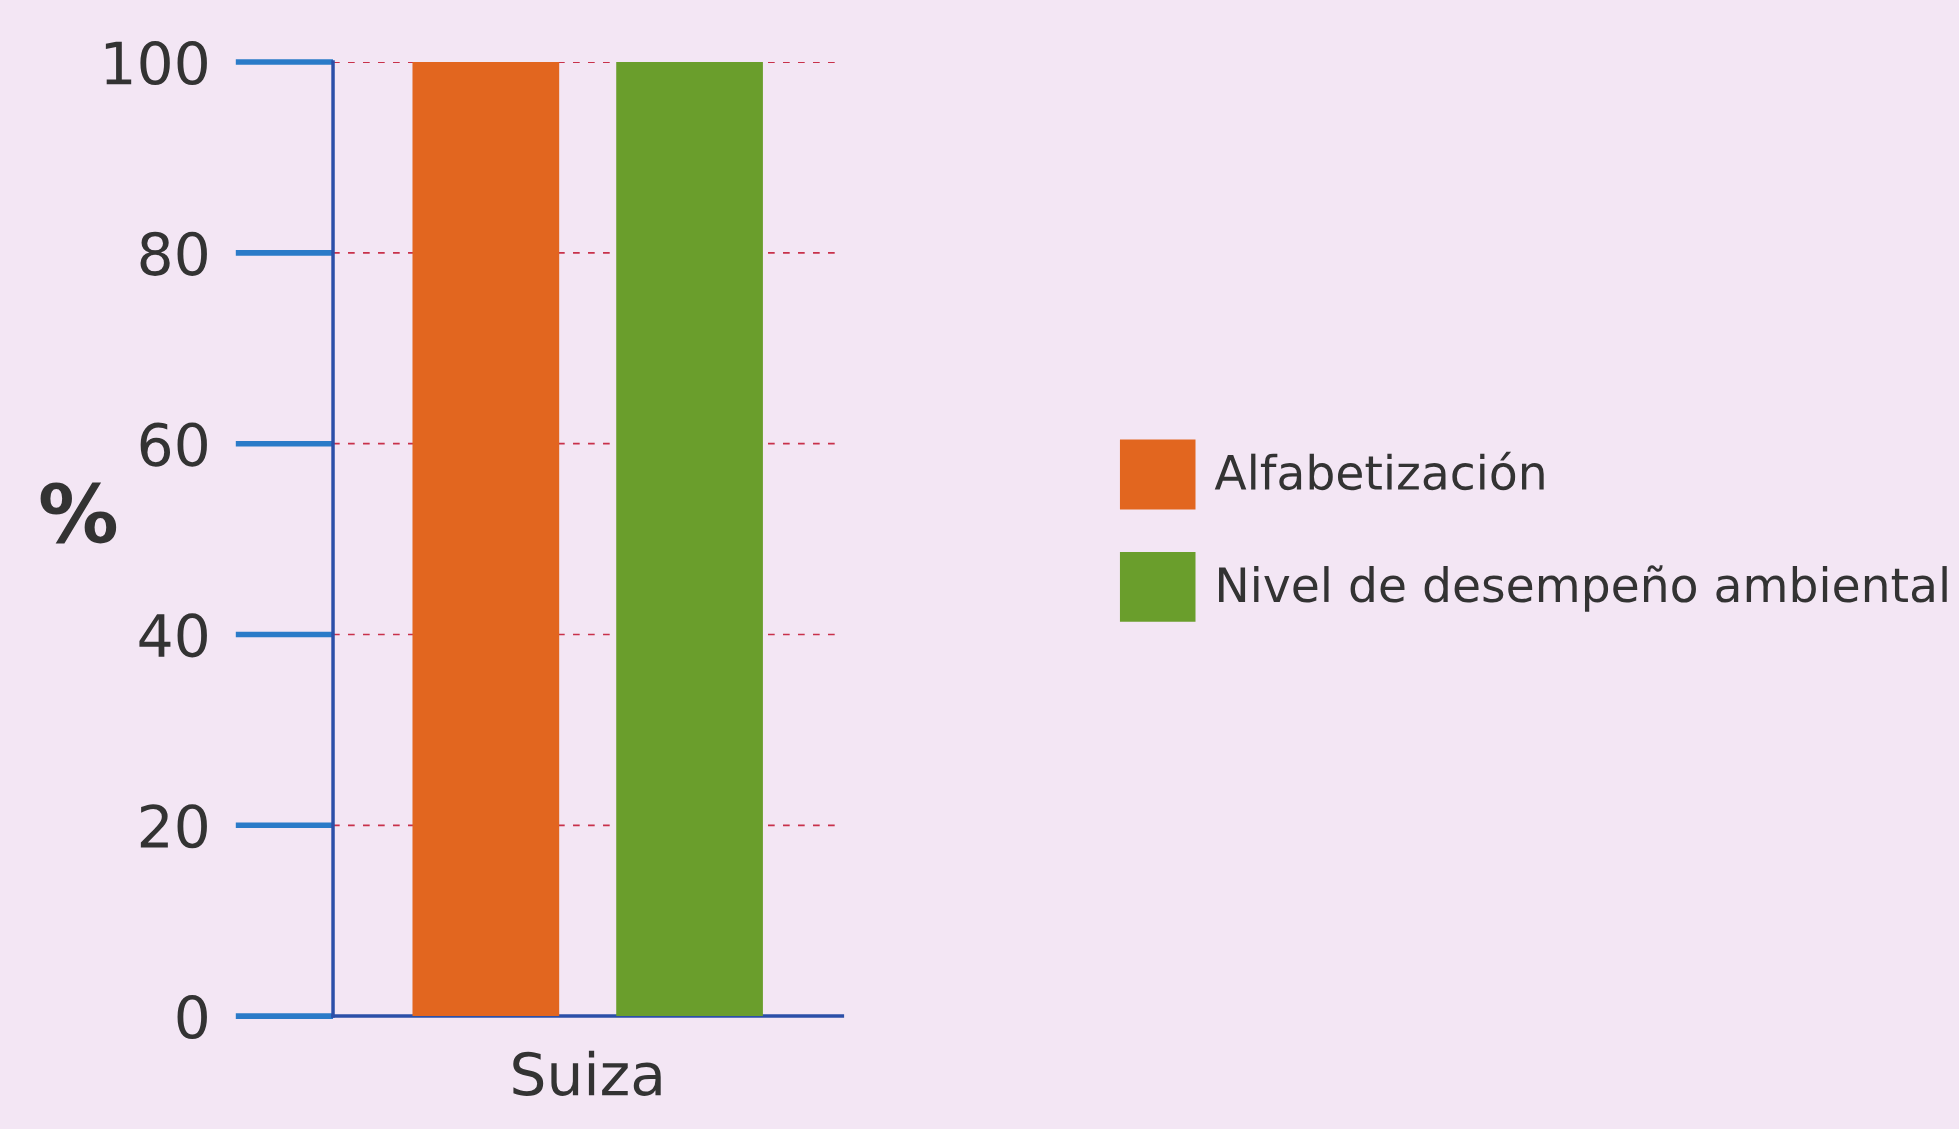  I want to click on y-tick-label: 100, so click(156, 63).